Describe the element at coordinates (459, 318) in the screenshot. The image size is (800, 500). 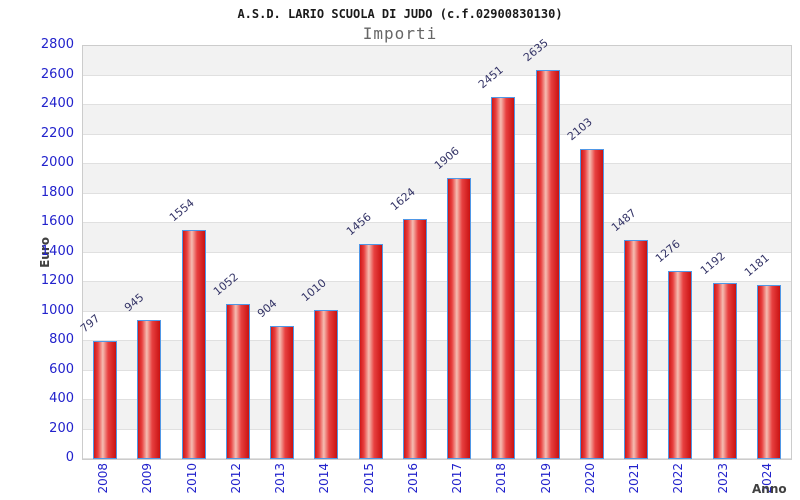
I see `bar-2017` at that location.